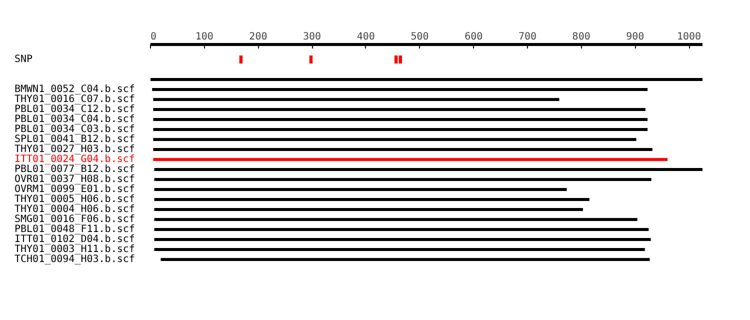  What do you see at coordinates (74, 249) in the screenshot?
I see `y-tick-label: THY01_0003_H11.b.scf` at bounding box center [74, 249].